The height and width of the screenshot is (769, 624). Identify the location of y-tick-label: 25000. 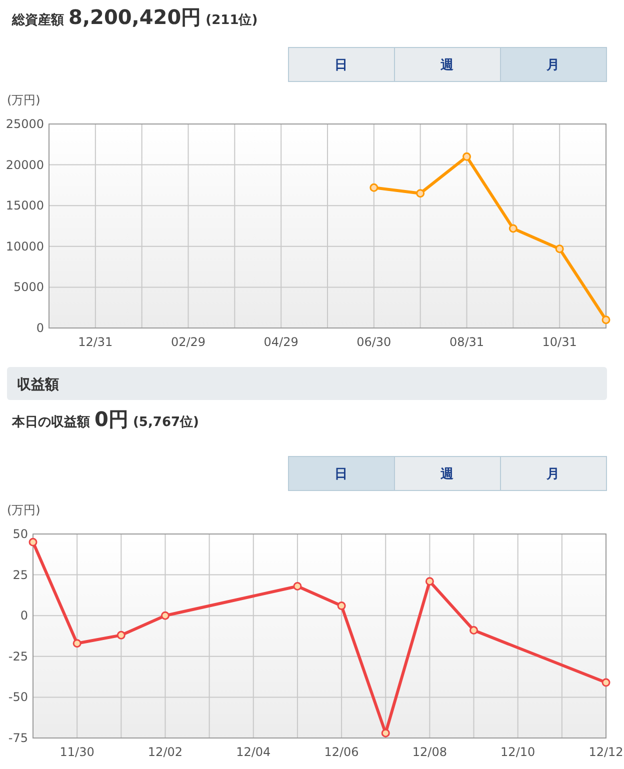
(25, 124).